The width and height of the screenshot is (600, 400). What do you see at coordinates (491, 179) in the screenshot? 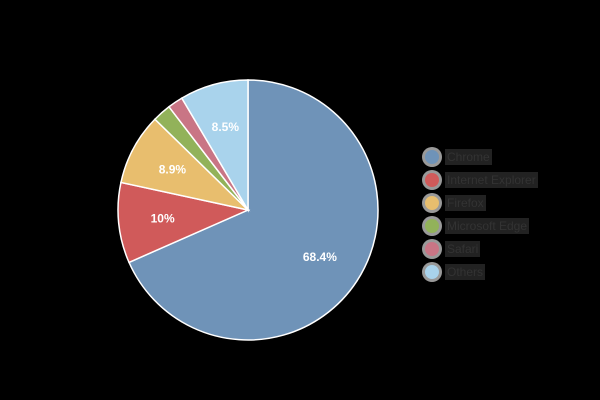
I see `legend-label: Internet Explorer` at bounding box center [491, 179].